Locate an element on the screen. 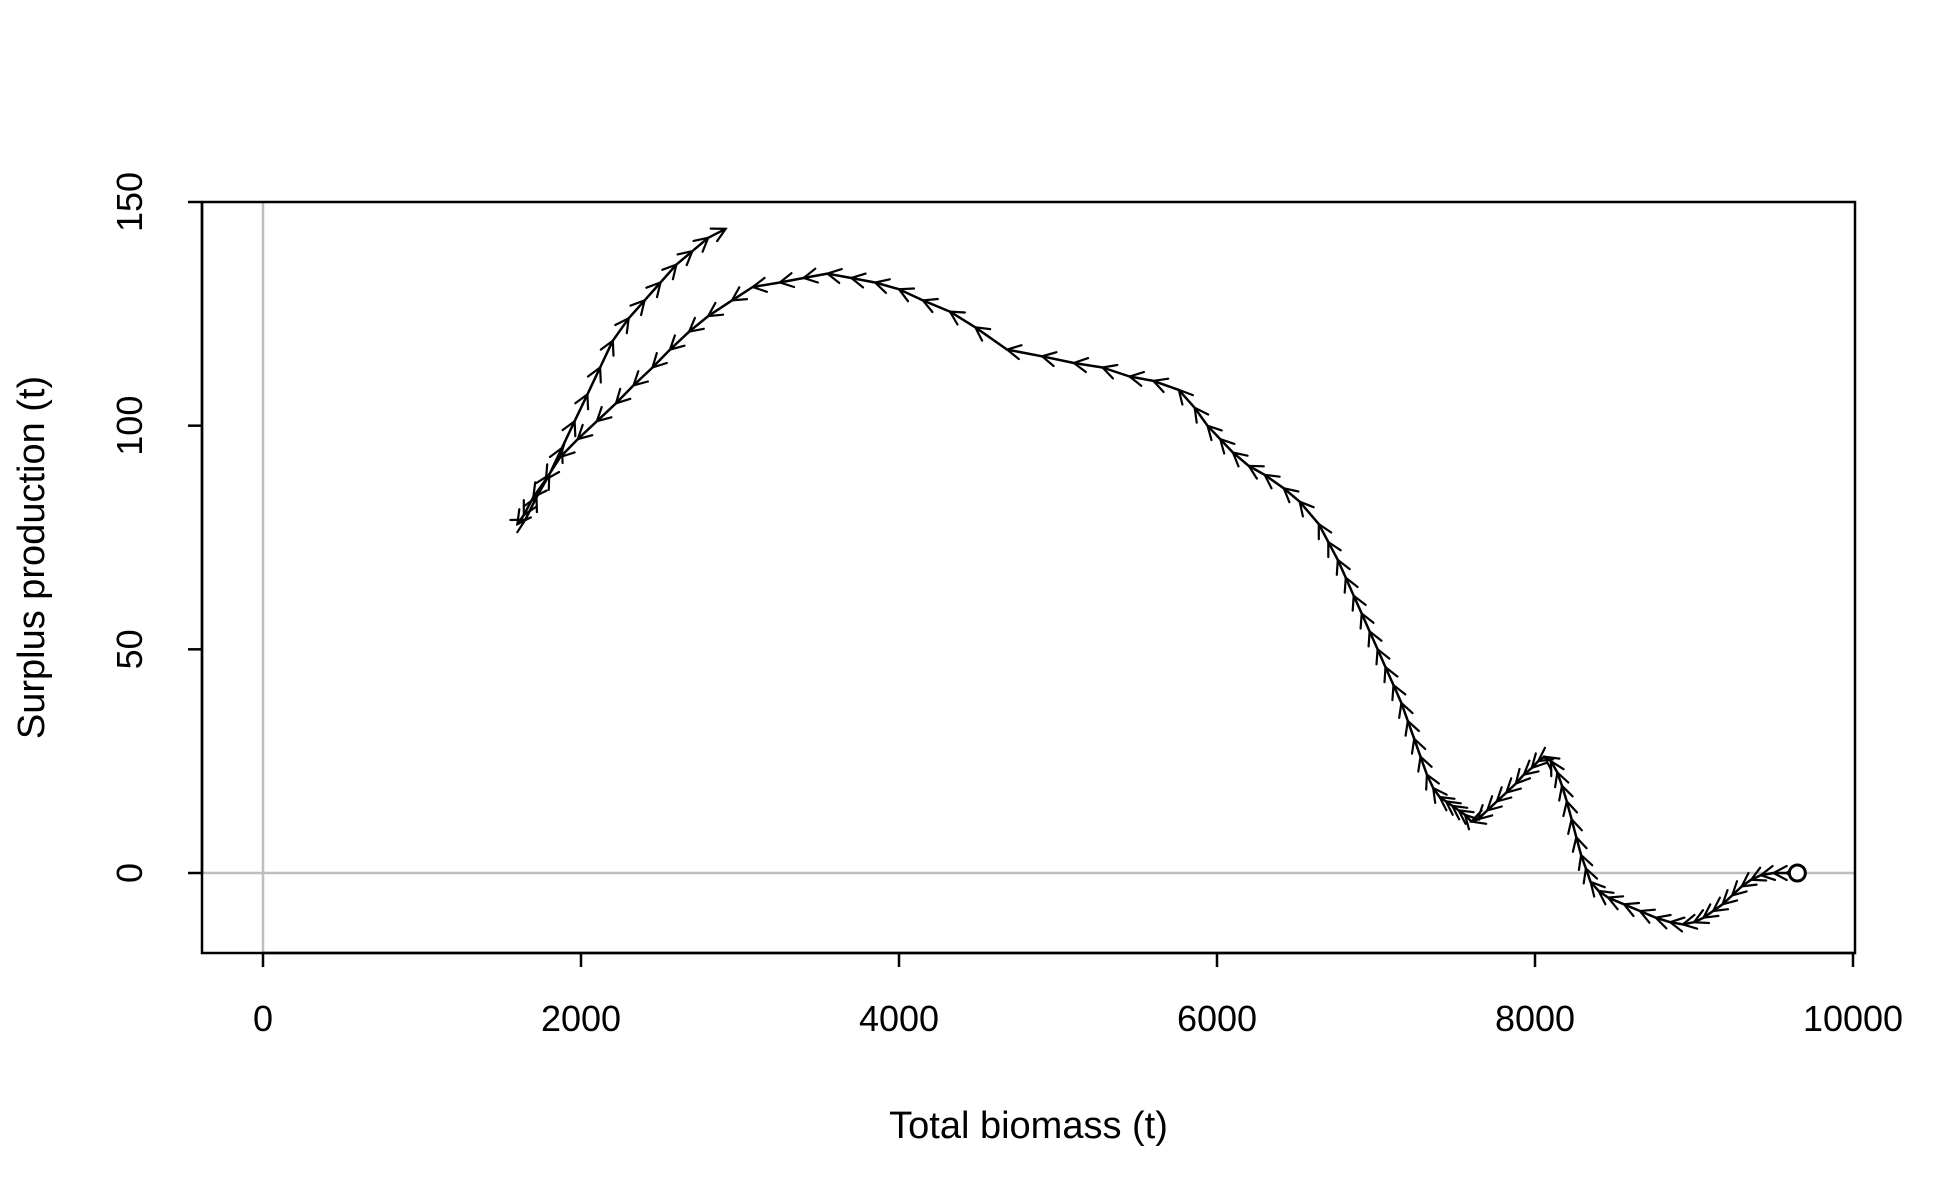 This screenshot has width=1950, height=1200. y-tick-label: 150 is located at coordinates (129, 202).